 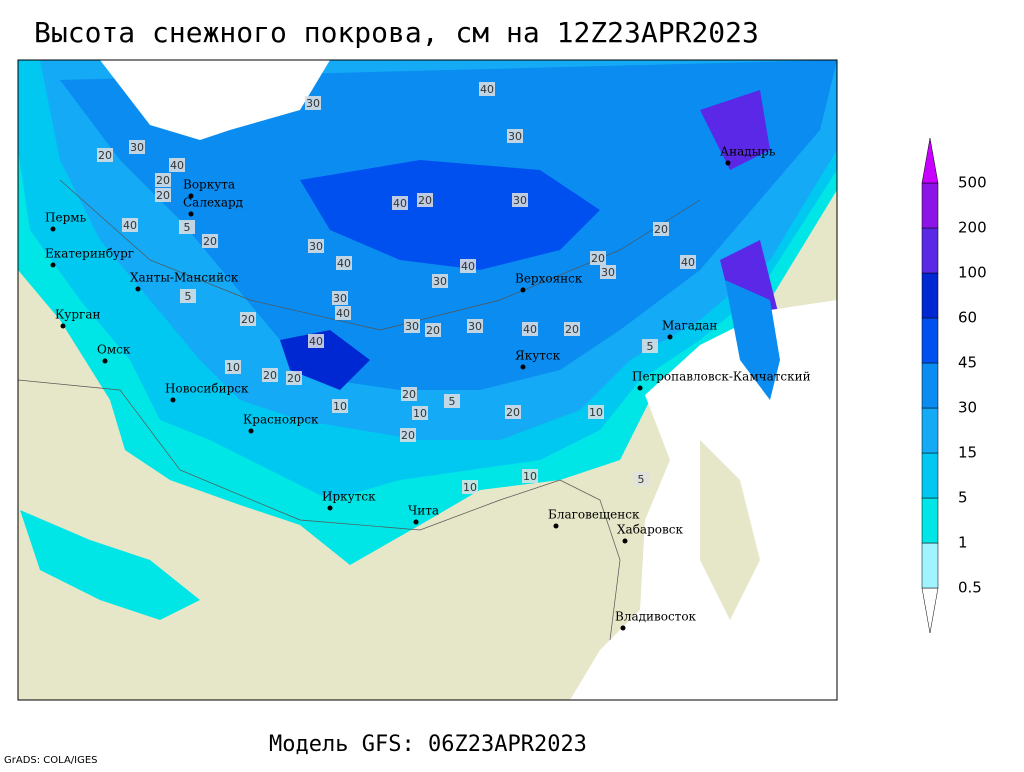 I want to click on legend-arrow-top, so click(x=930, y=160).